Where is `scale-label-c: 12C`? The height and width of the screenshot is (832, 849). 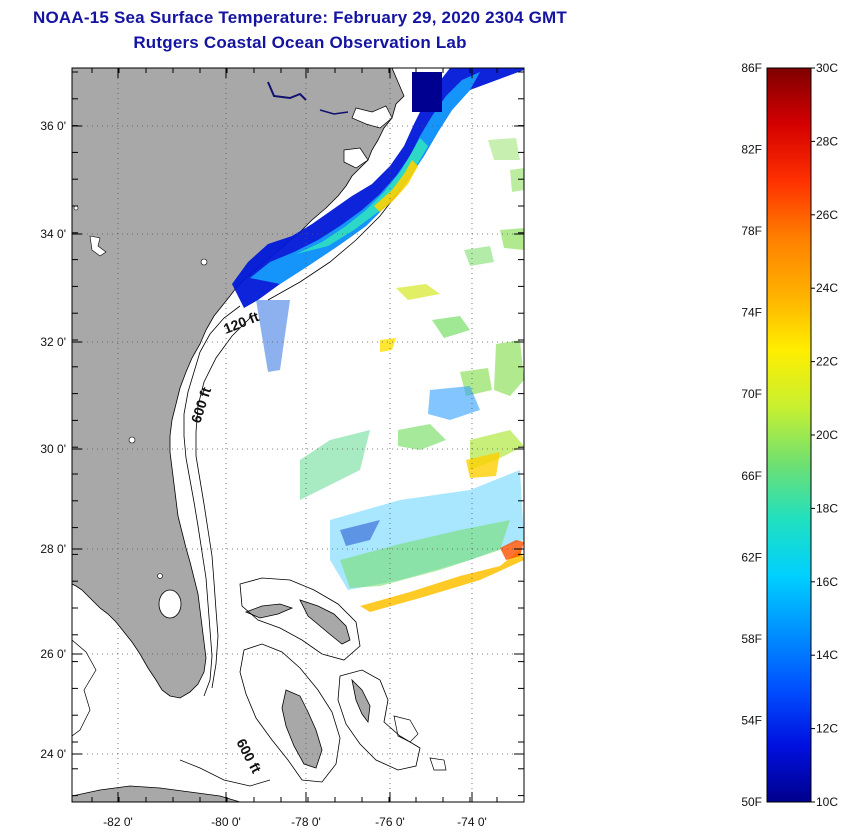
scale-label-c: 12C is located at coordinates (827, 729).